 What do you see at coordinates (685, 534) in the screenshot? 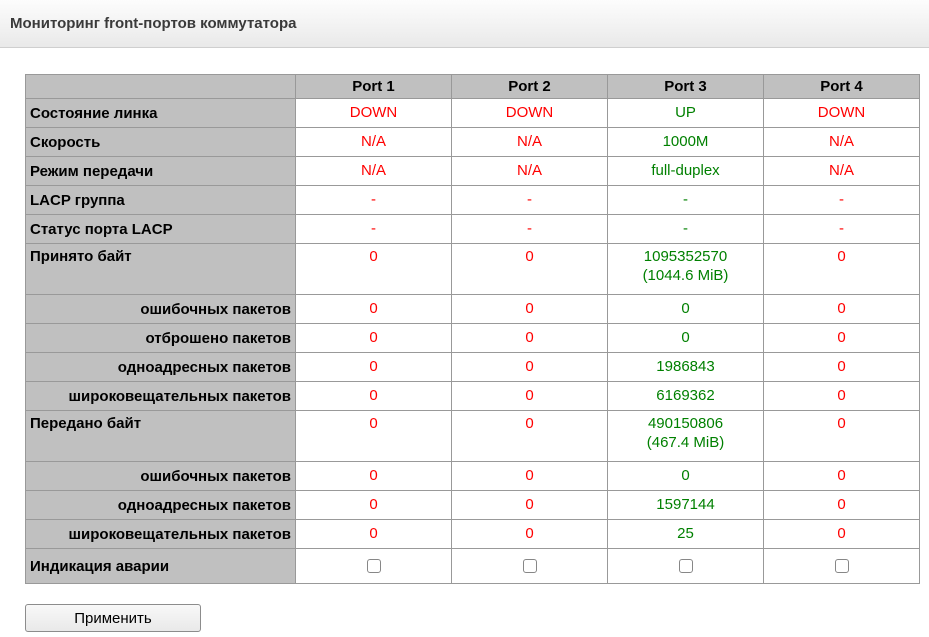
I see `cell-port-3: 25` at bounding box center [685, 534].